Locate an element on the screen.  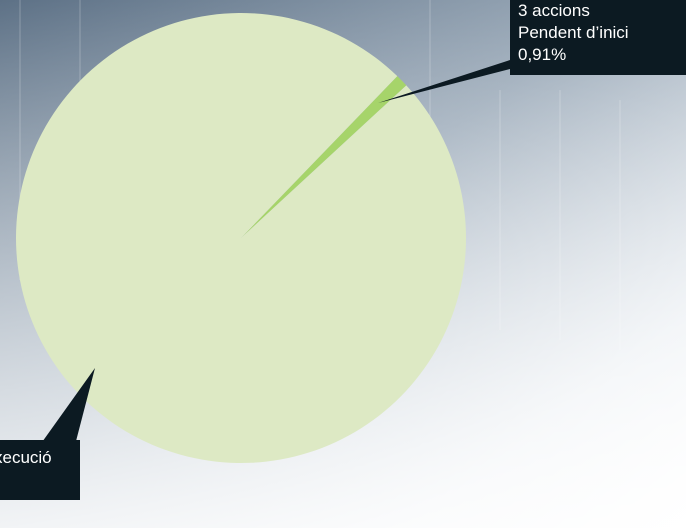
pie-slice is located at coordinates (324, 157).